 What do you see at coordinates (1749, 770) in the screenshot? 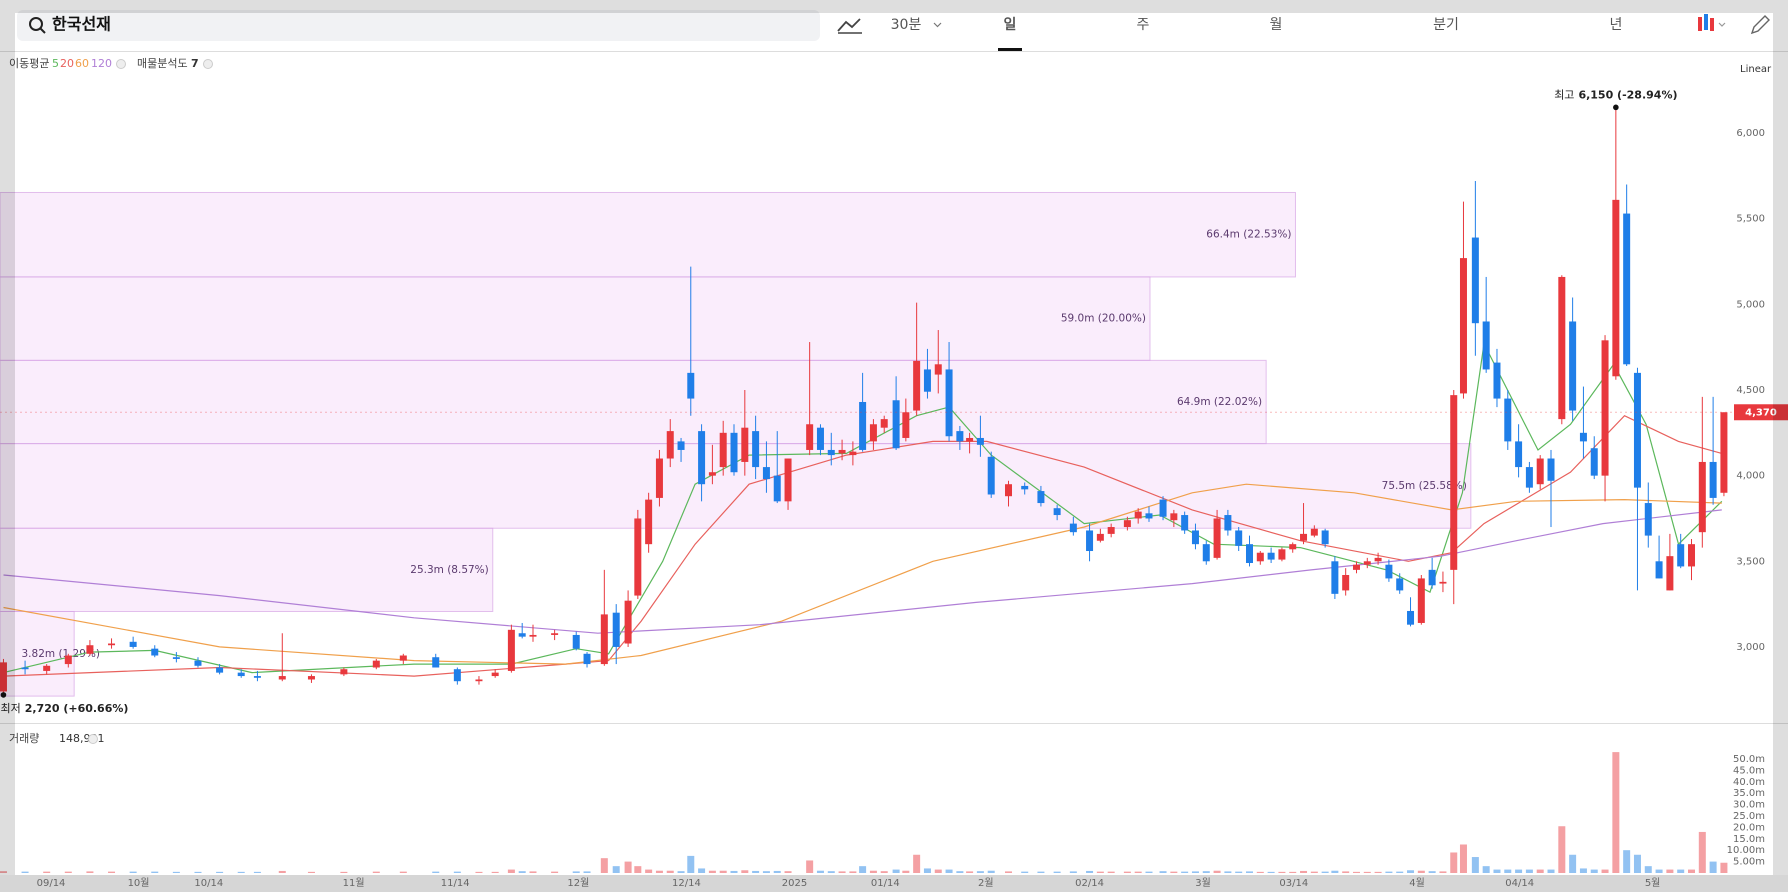
I see `volume-tick-label: 45.0m` at bounding box center [1749, 770].